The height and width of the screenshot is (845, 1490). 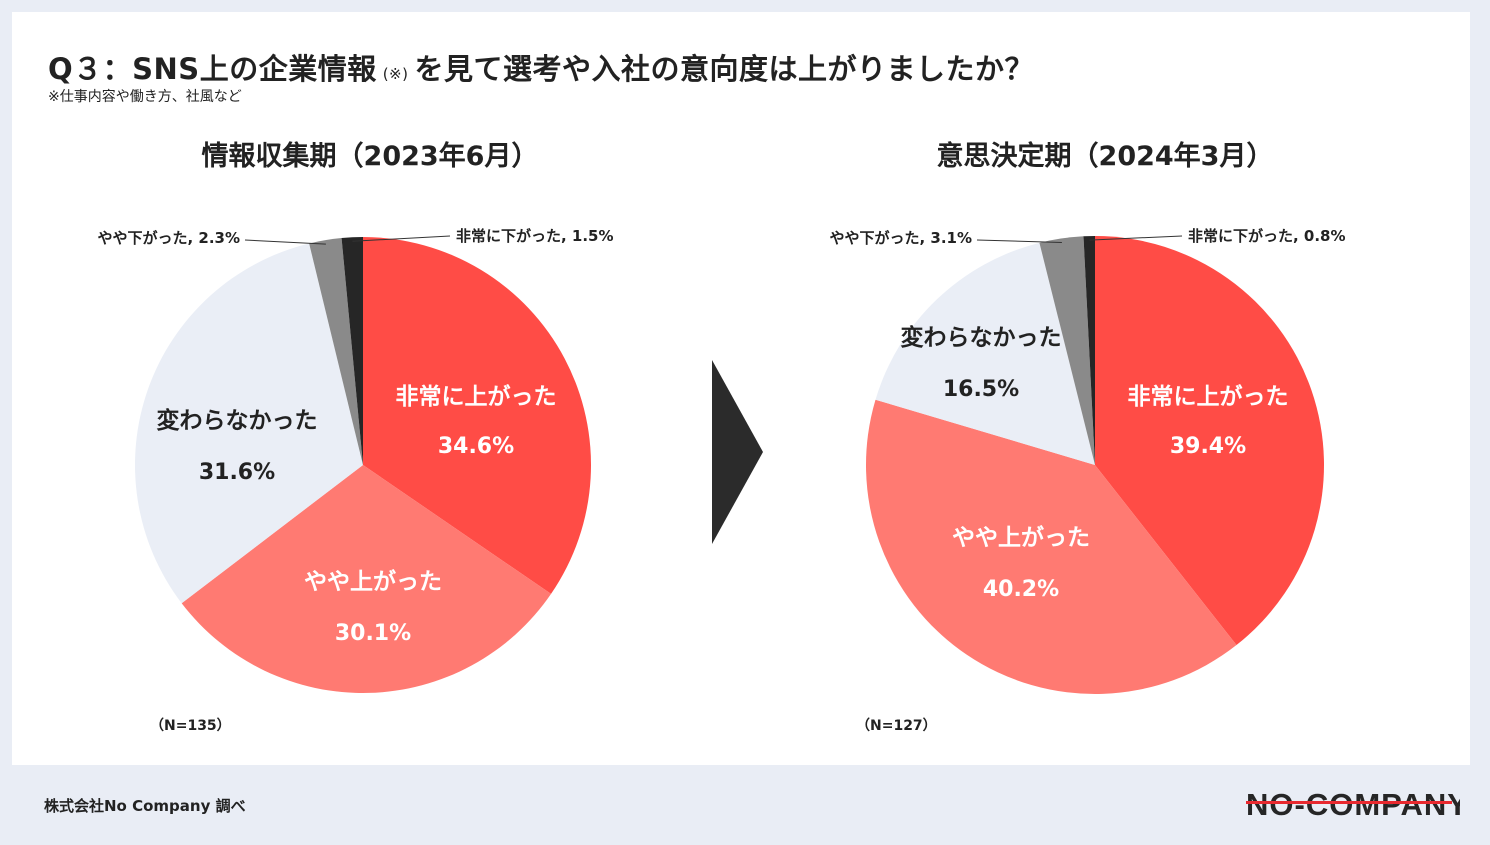 I want to click on title-note-mark: (※), so click(x=395, y=74).